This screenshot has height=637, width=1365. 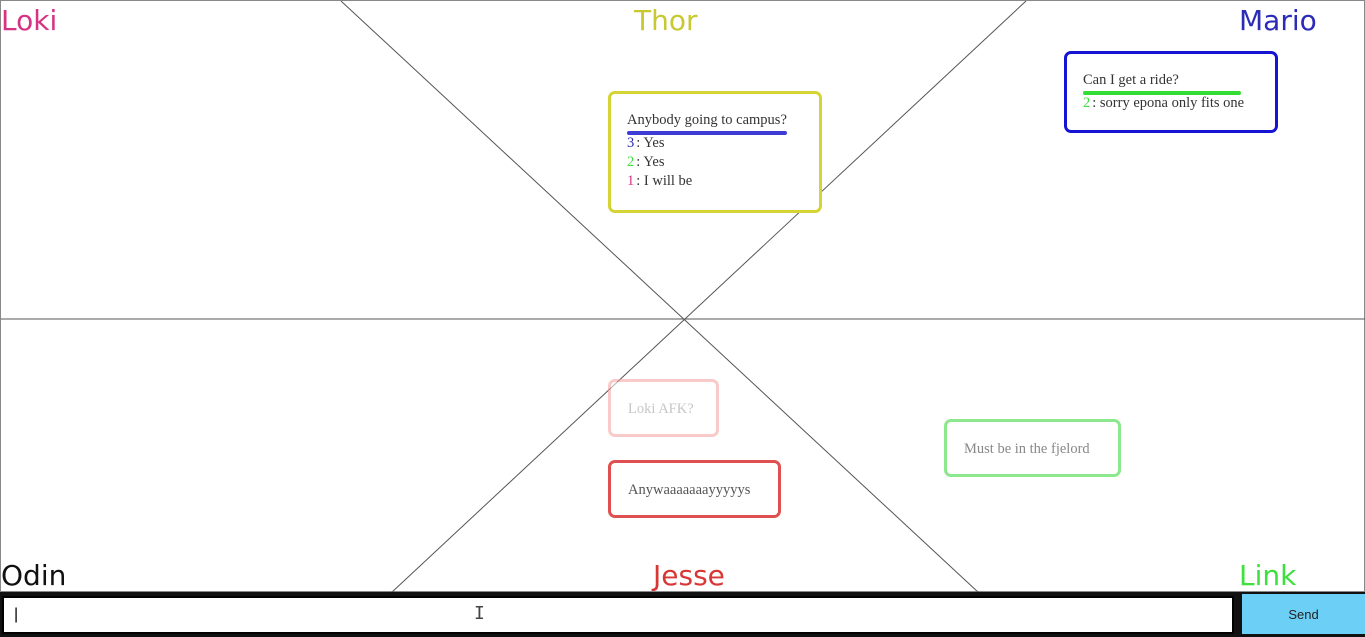 What do you see at coordinates (1278, 20) in the screenshot?
I see `user-label-mario: Mario` at bounding box center [1278, 20].